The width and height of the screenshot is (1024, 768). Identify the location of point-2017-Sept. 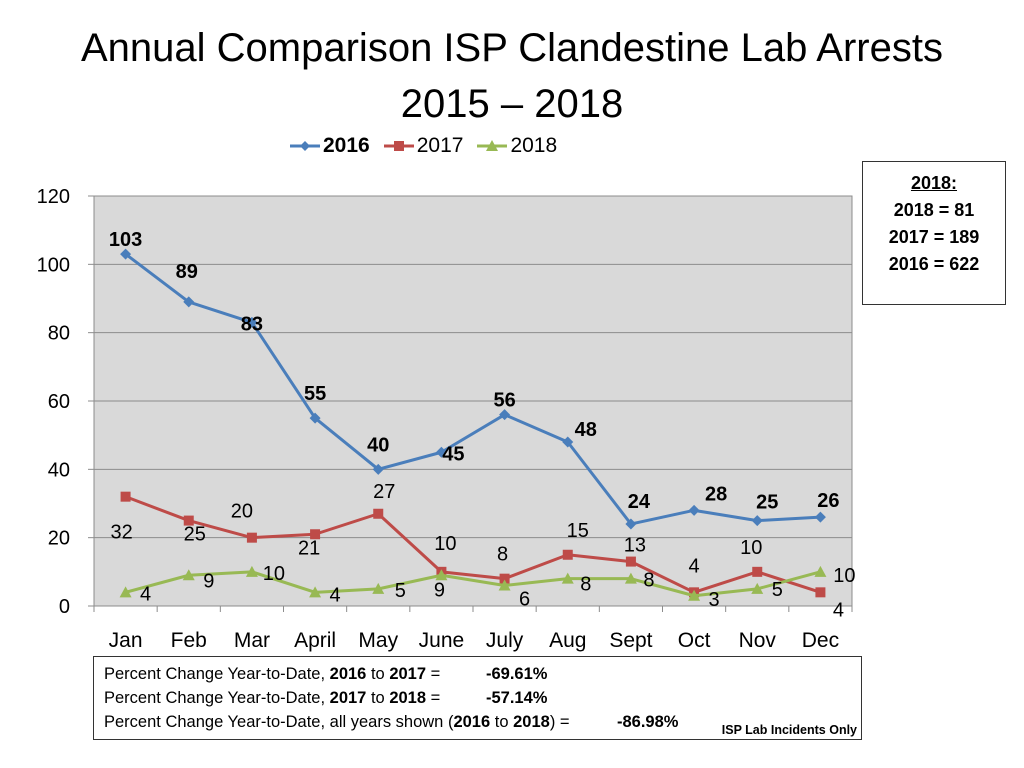
(630, 561).